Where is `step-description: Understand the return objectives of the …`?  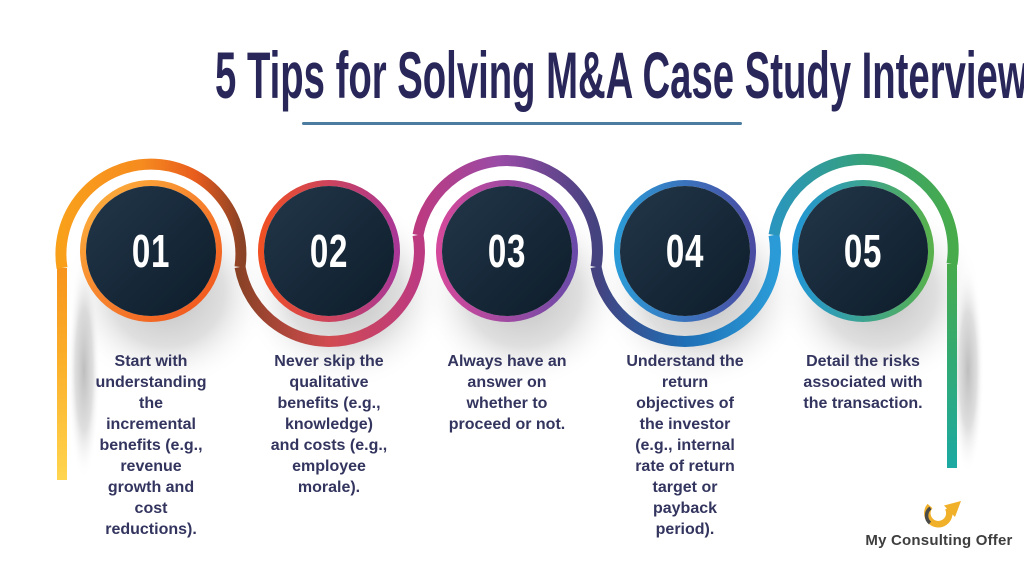 step-description: Understand the return objectives of the … is located at coordinates (685, 445).